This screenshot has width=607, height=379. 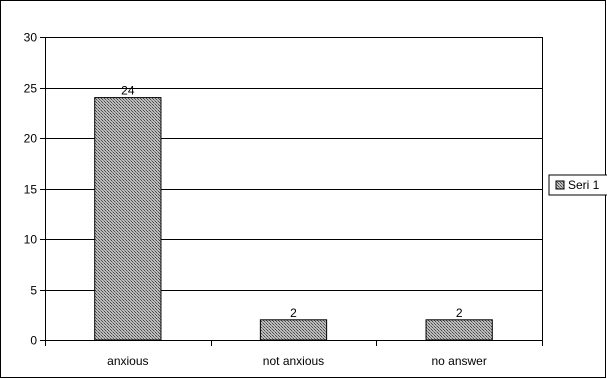 What do you see at coordinates (458, 361) in the screenshot?
I see `x-tick-label: no answer` at bounding box center [458, 361].